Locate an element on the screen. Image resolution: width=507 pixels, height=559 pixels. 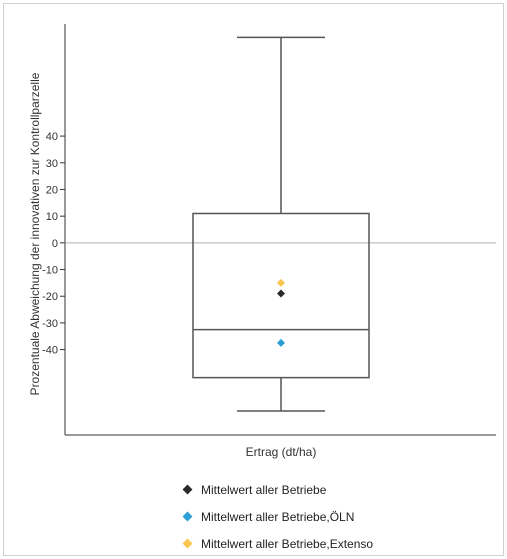
y-tick-label: -20 is located at coordinates (50, 297).